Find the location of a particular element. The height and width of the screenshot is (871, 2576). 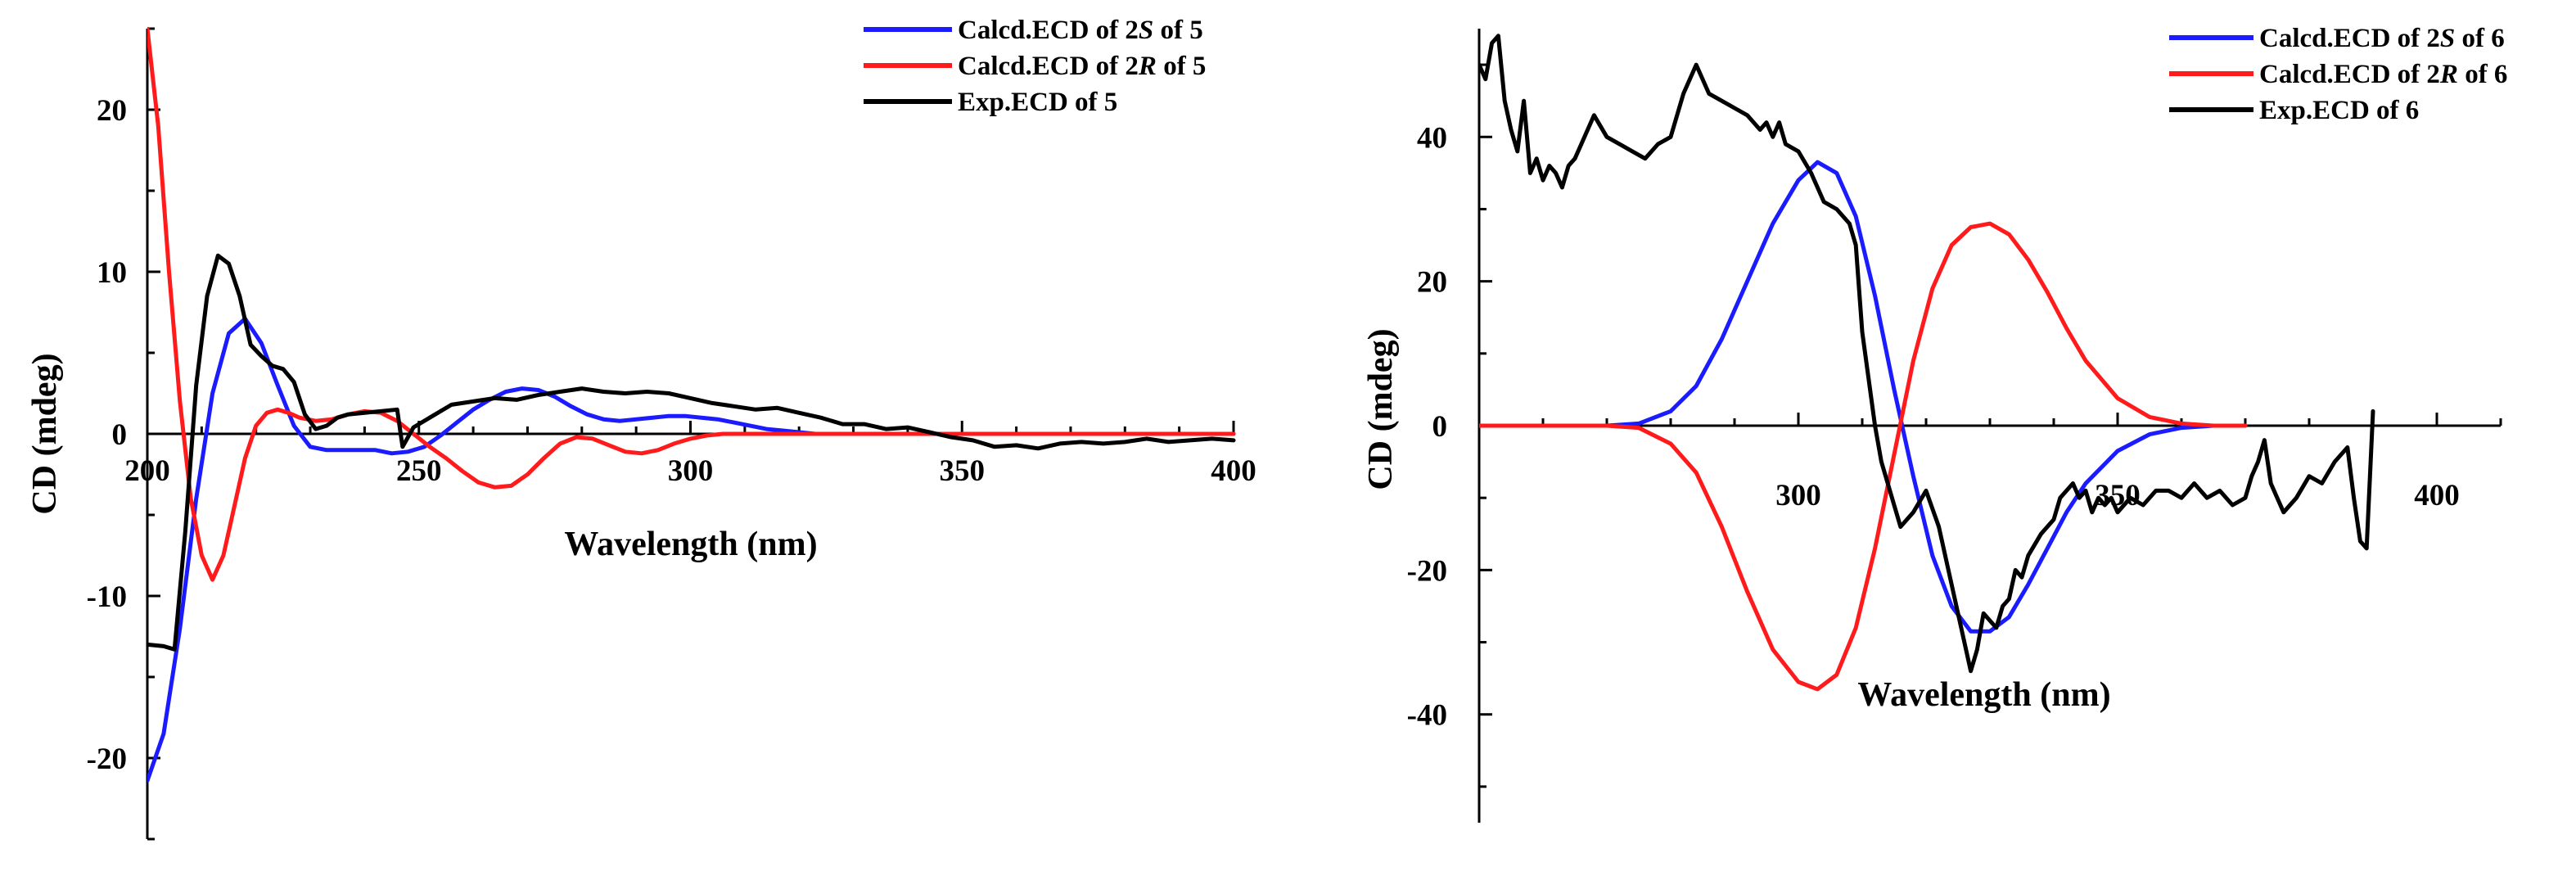

y-tick-label: -10 is located at coordinates (107, 597).